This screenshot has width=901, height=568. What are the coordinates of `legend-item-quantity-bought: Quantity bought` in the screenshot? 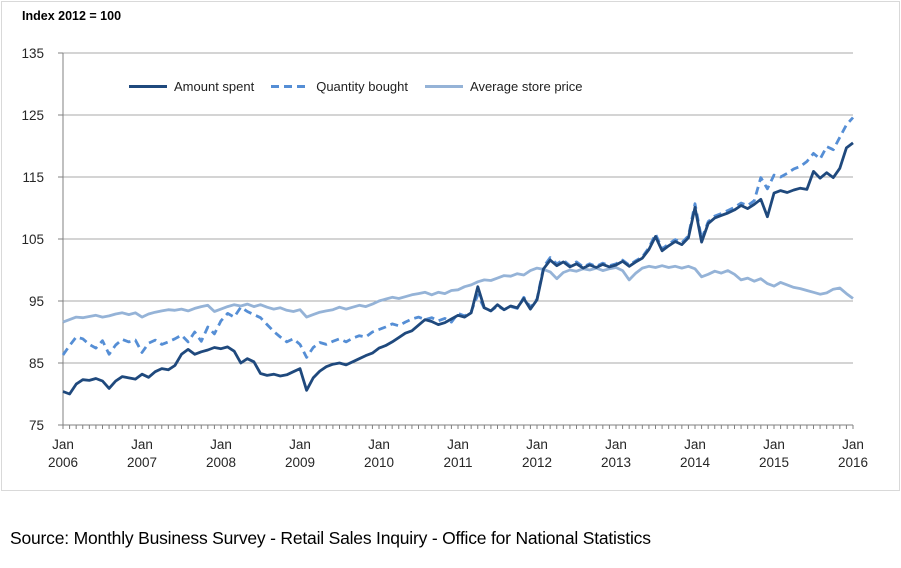 It's located at (339, 86).